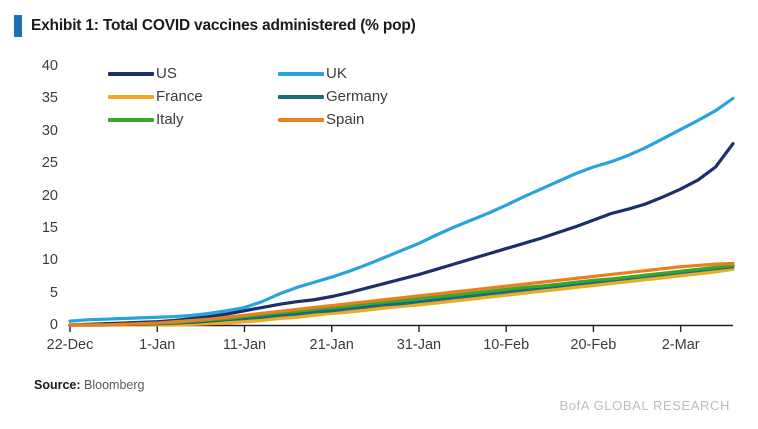 The image size is (758, 429). Describe the element at coordinates (179, 96) in the screenshot. I see `legend-label: France` at that location.